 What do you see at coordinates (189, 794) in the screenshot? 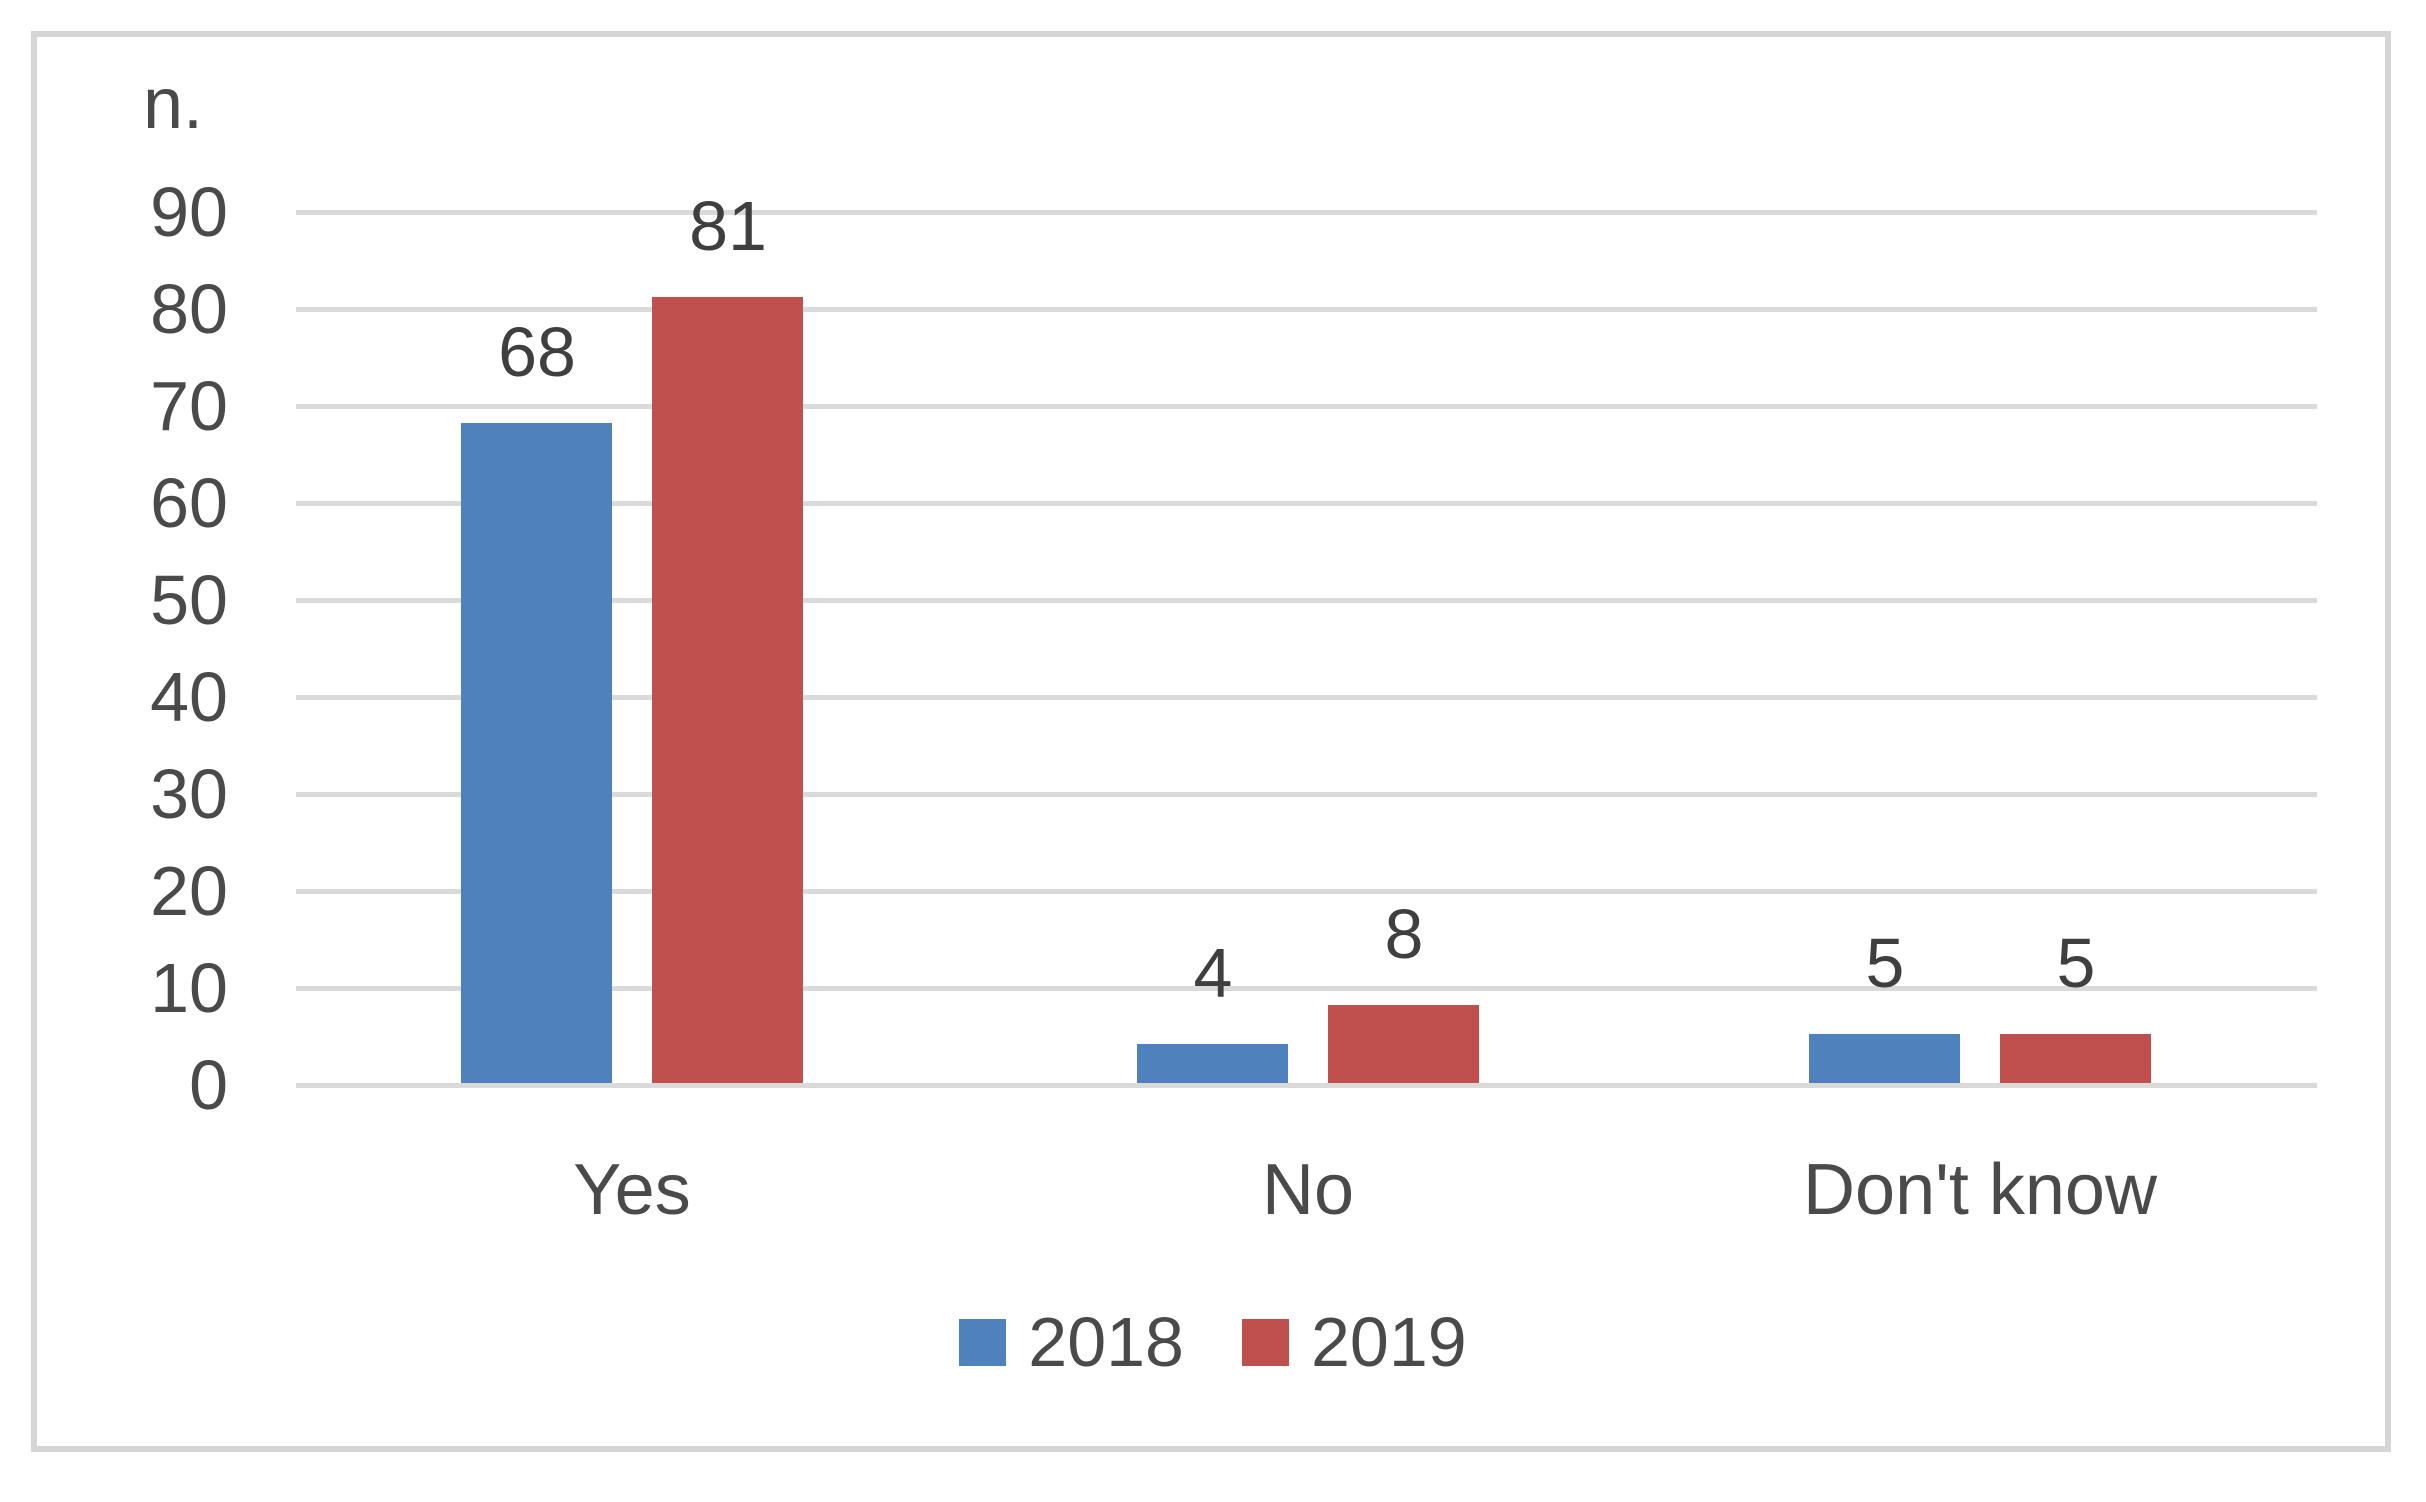
I see `y-tick-label: 30` at bounding box center [189, 794].